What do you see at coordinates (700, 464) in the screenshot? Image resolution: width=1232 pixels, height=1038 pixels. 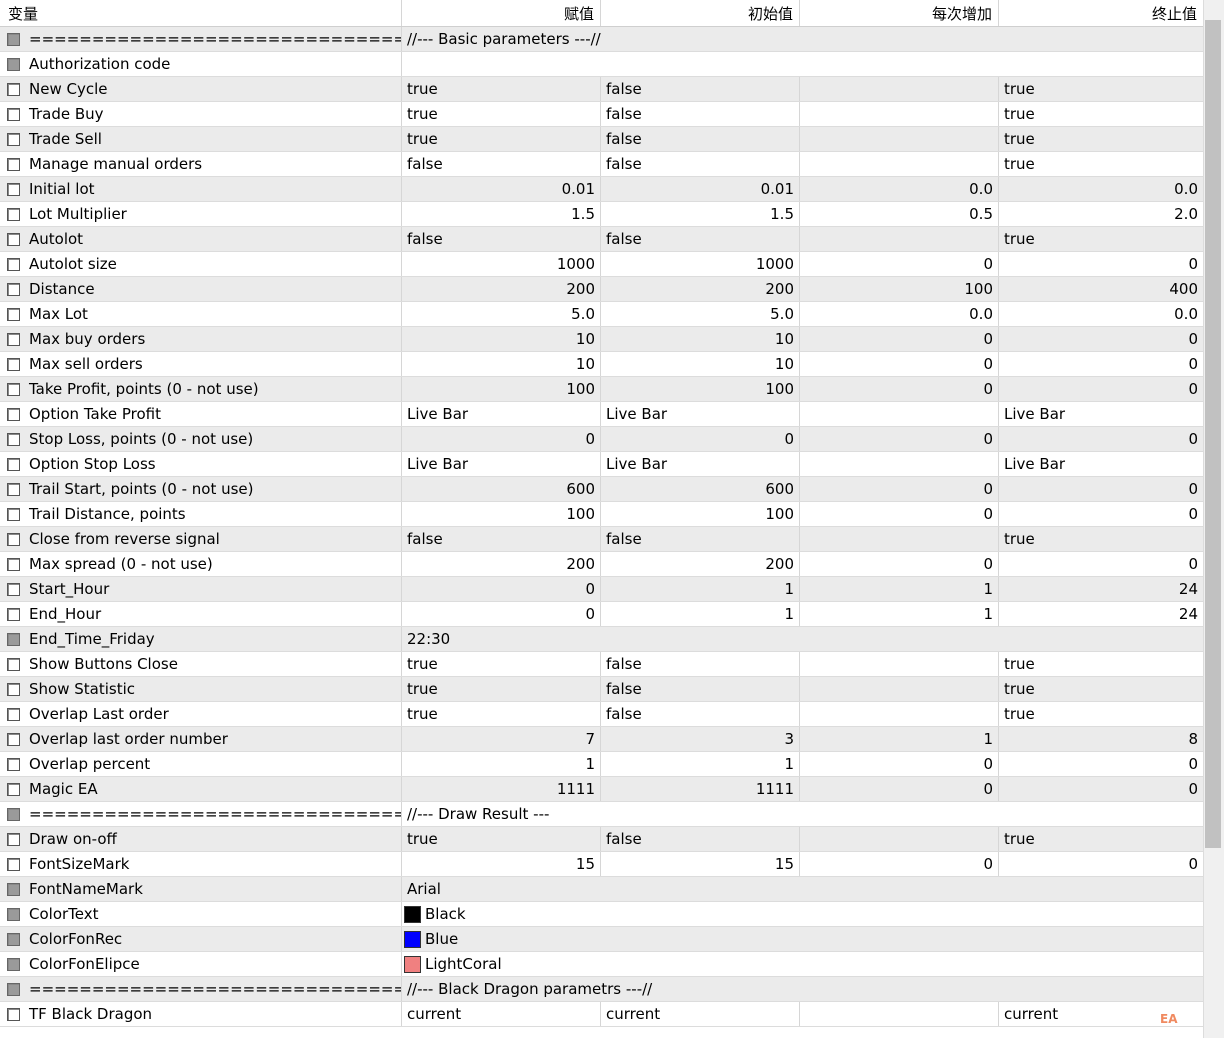 I see `start-cell: Live Bar` at bounding box center [700, 464].